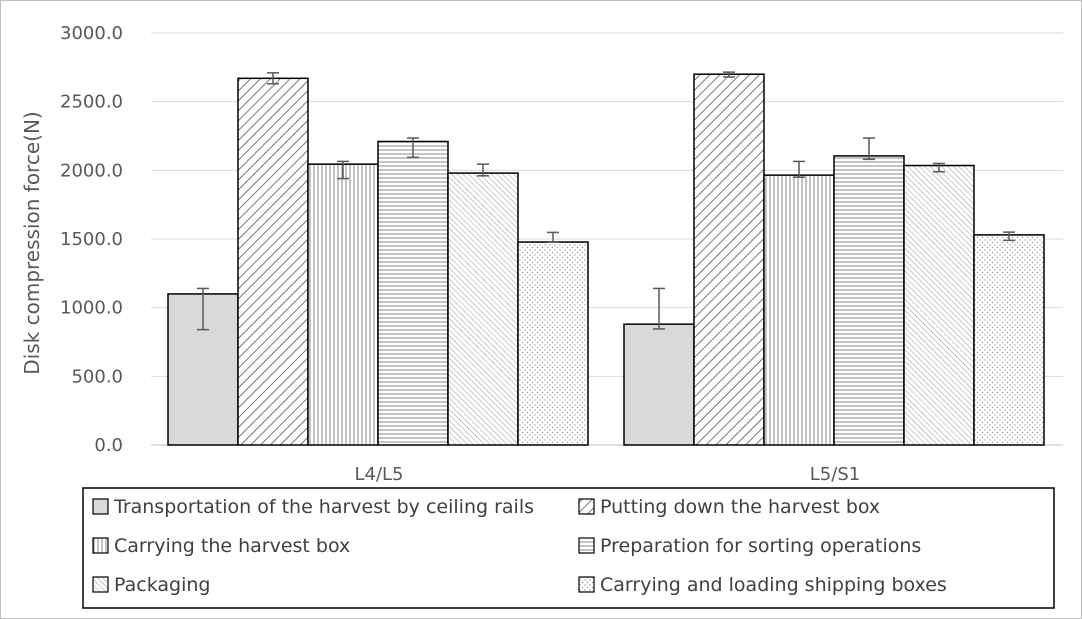 This screenshot has height=619, width=1082. What do you see at coordinates (91, 170) in the screenshot?
I see `y-tick-label: 2000.0` at bounding box center [91, 170].